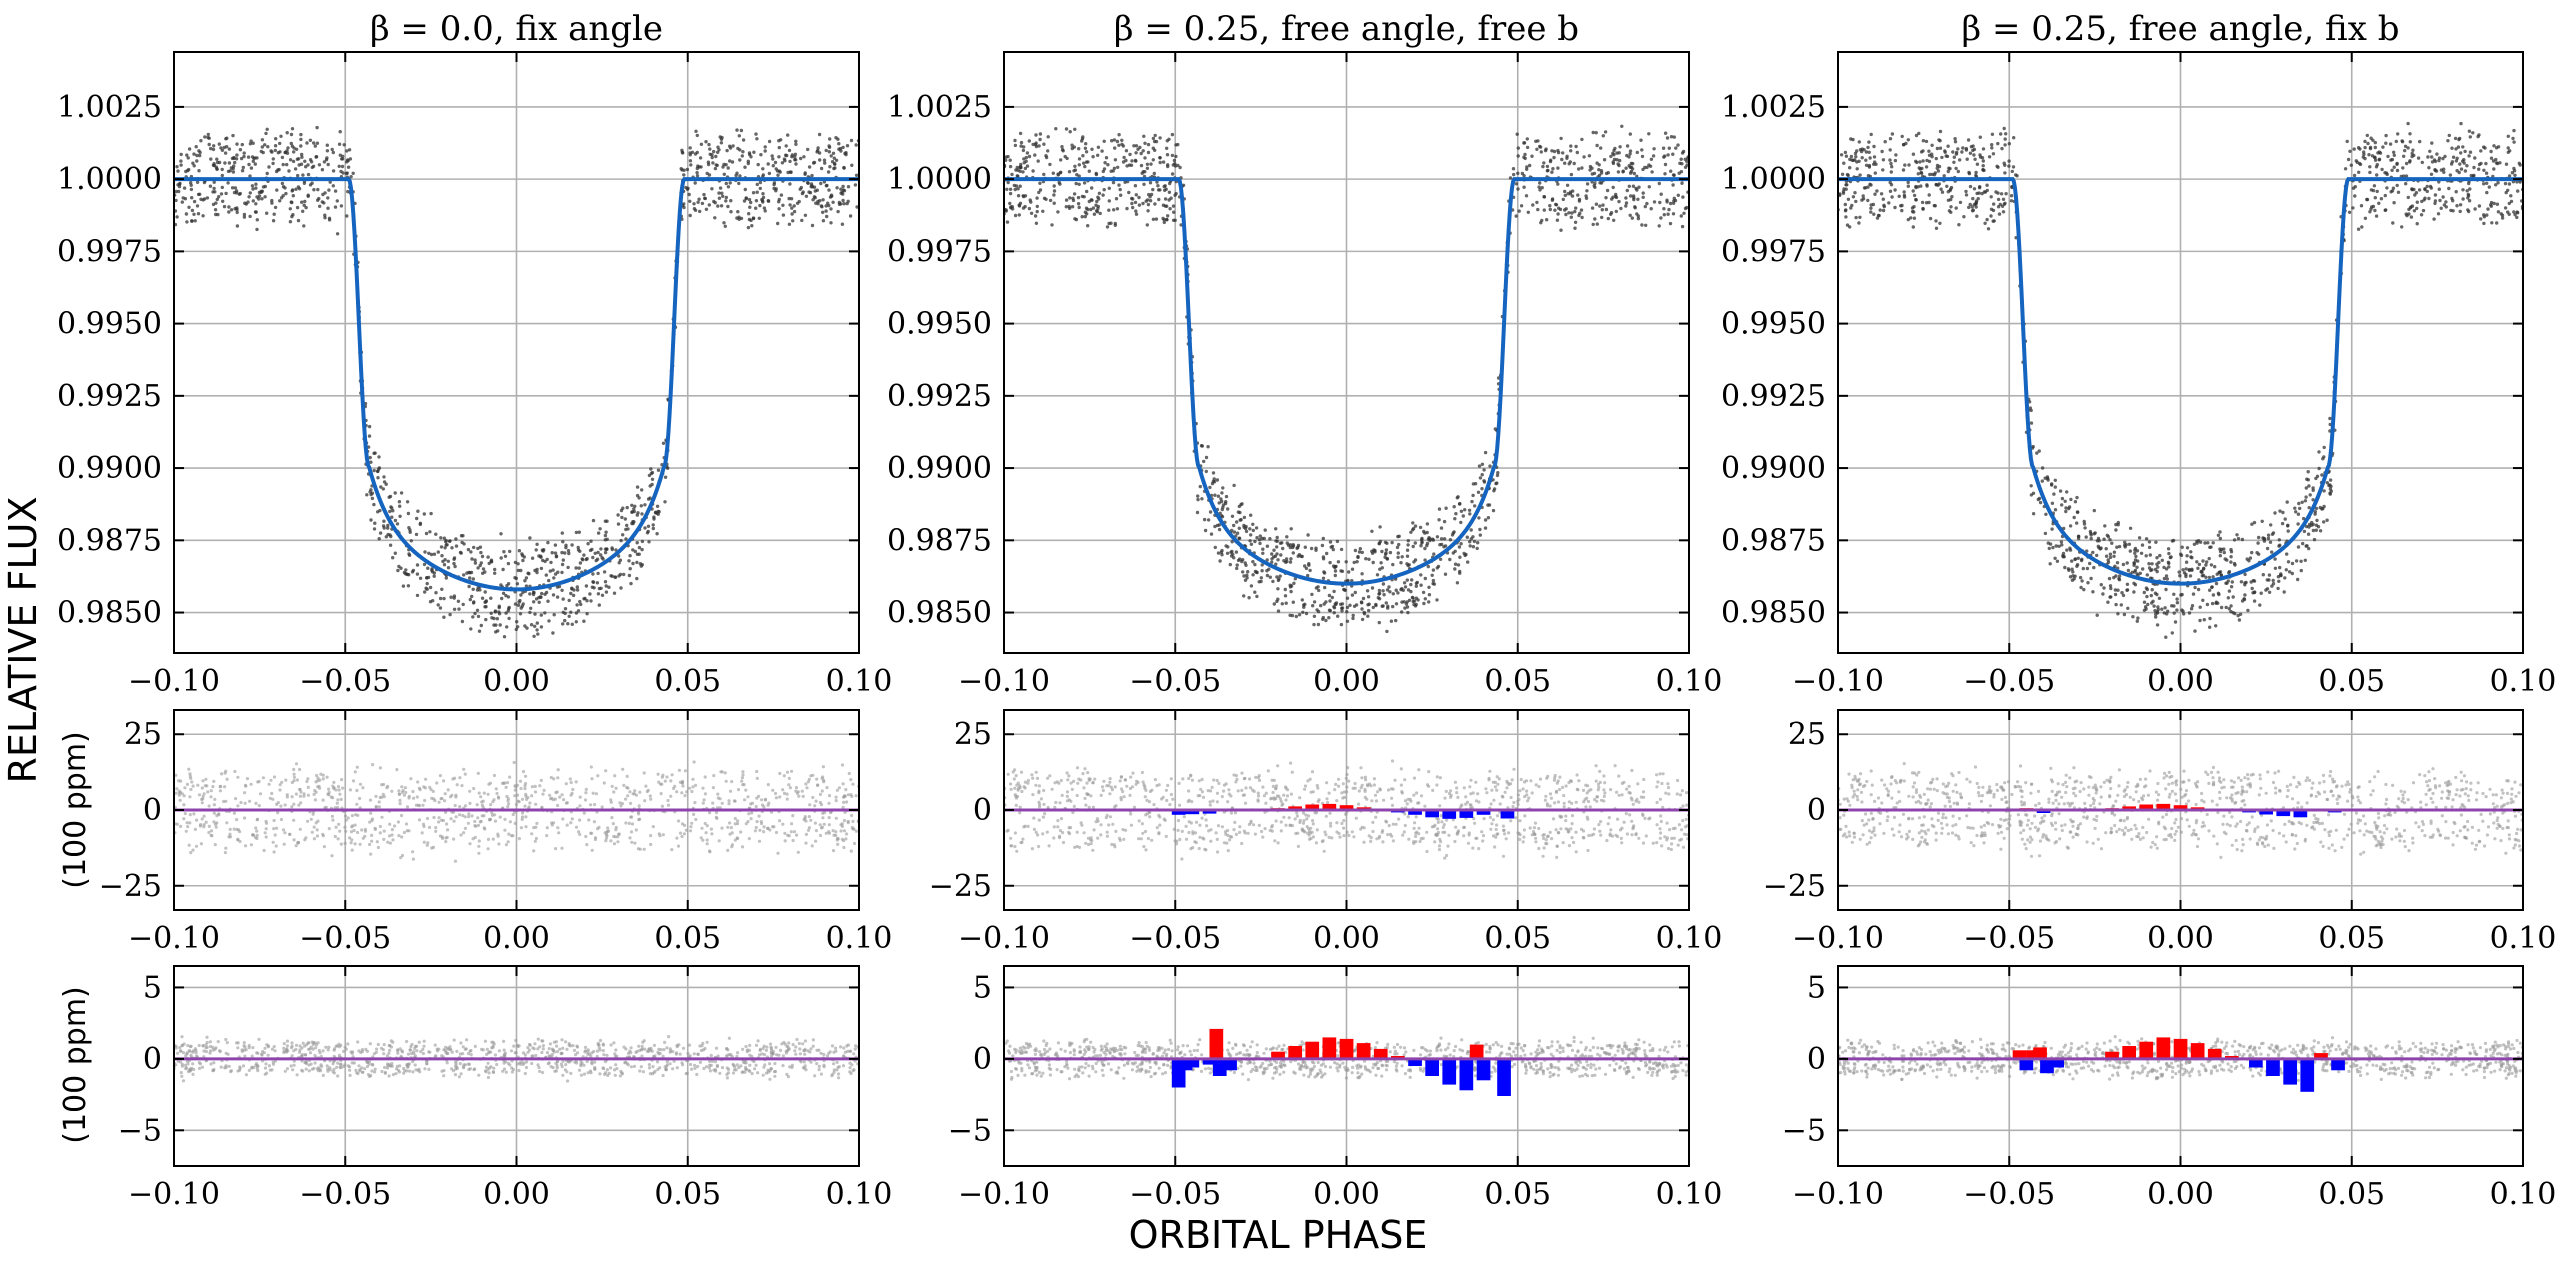 The image size is (2560, 1266). Describe the element at coordinates (1004, 681) in the screenshot. I see `x-tick-label: −0.10` at that location.